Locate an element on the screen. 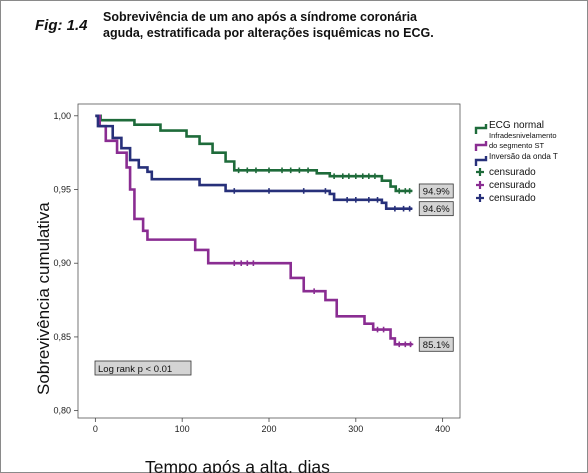  y-axis-title: Sobrevivência cumulativa is located at coordinates (43, 298).